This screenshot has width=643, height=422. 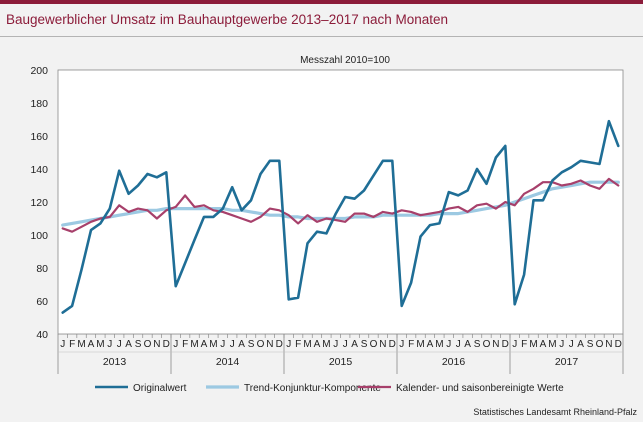 What do you see at coordinates (39, 236) in the screenshot?
I see `y-tick-label: 100` at bounding box center [39, 236].